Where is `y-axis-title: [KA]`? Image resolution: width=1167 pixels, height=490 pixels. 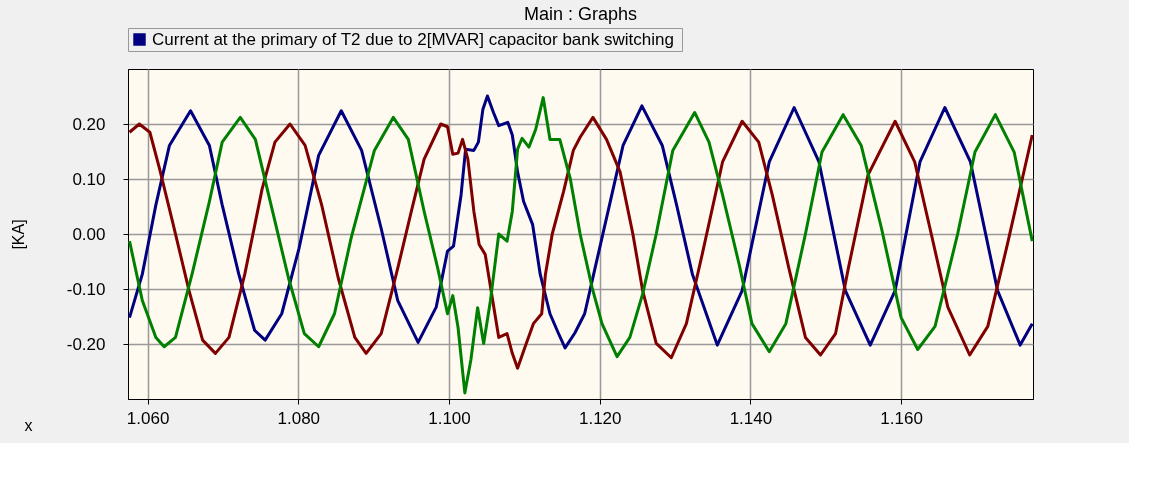 y-axis-title: [KA] is located at coordinates (18, 234).